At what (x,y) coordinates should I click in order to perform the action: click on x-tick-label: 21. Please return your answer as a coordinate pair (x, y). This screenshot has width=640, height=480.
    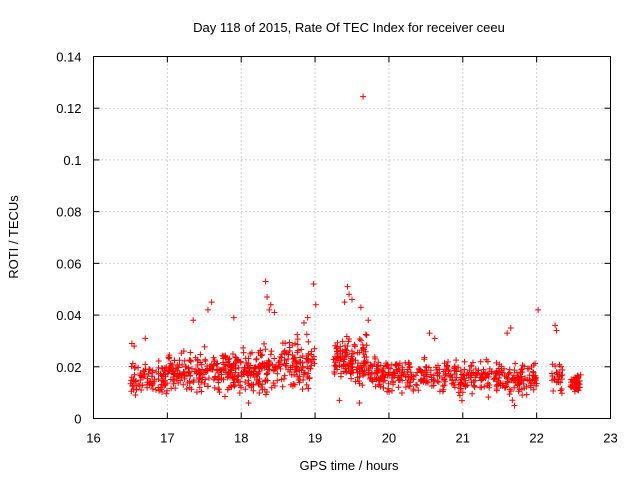
    Looking at the image, I should click on (463, 438).